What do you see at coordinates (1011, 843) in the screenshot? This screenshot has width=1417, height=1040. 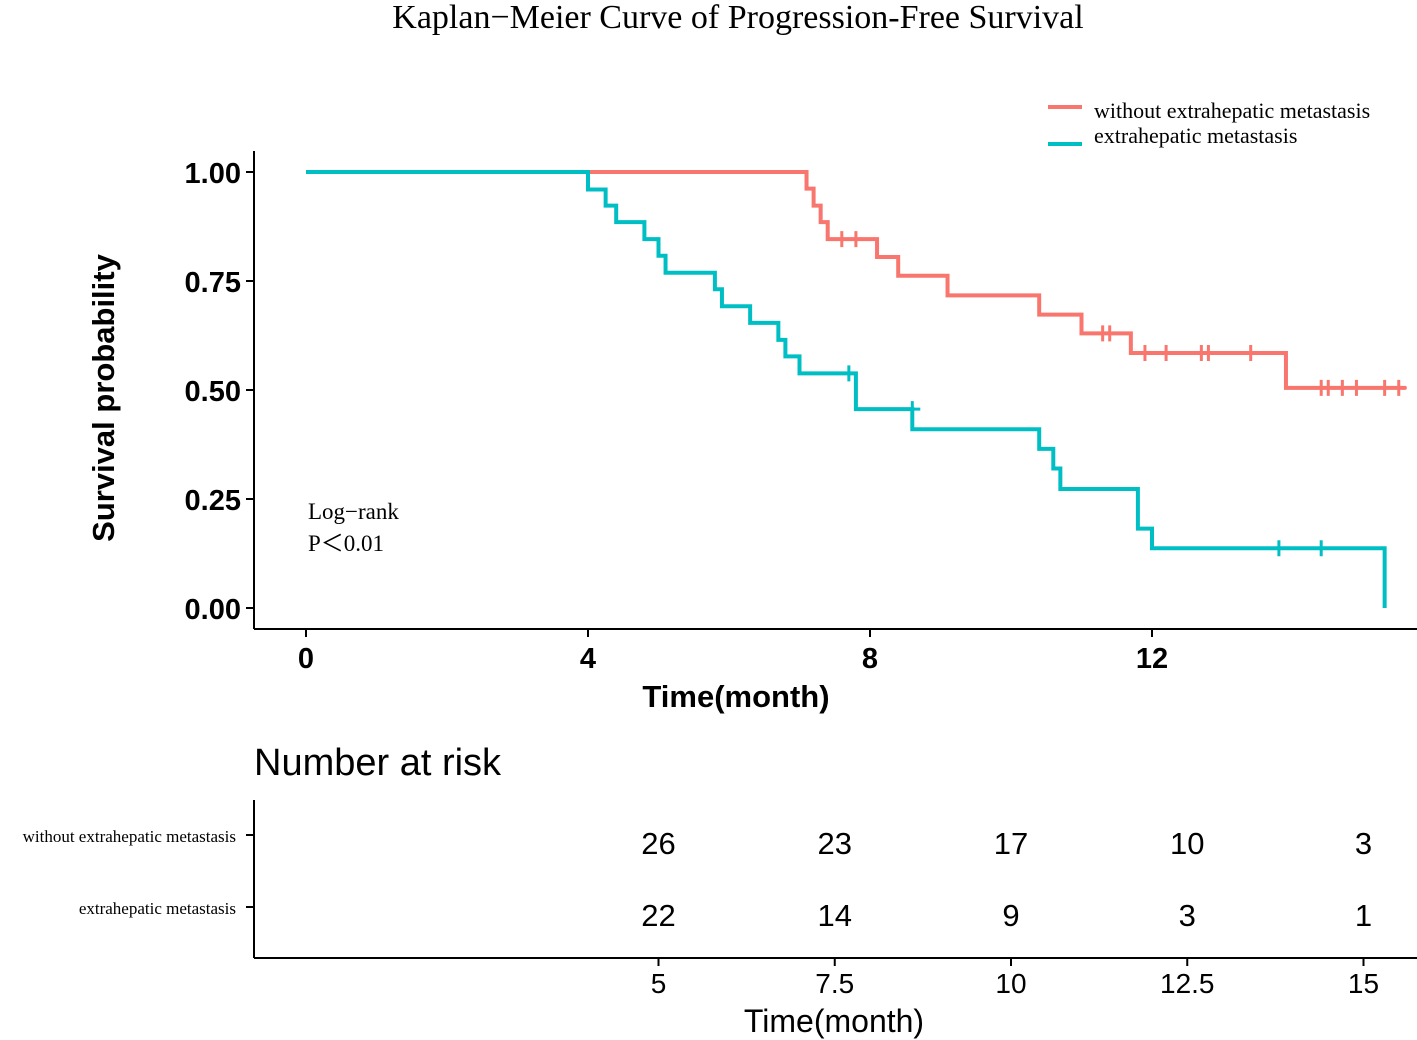 I see `risk-count: 17` at bounding box center [1011, 843].